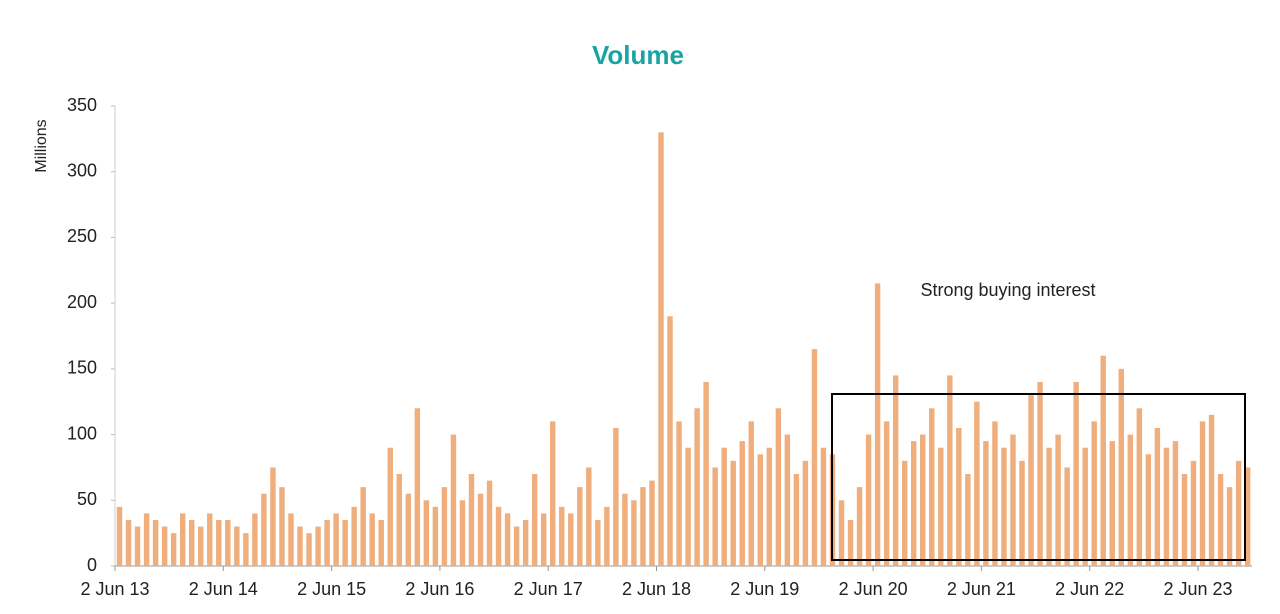  I want to click on chart-title: Volume, so click(638, 55).